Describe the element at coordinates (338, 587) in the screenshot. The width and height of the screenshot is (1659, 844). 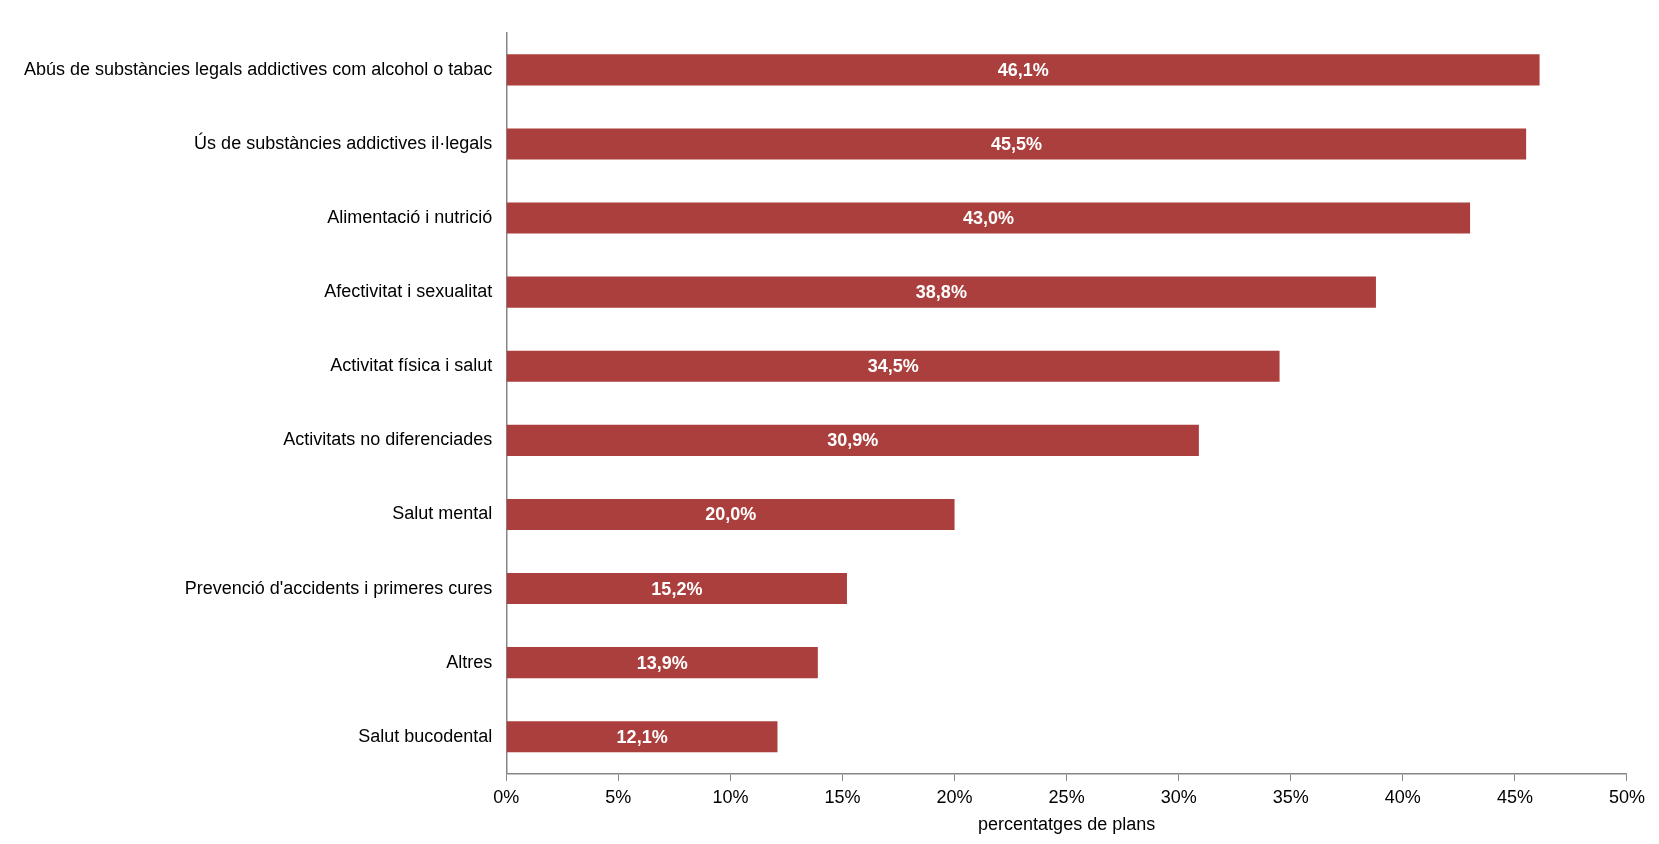
I see `y-tick-label: Prevenció d'accidents i primeres cures` at that location.